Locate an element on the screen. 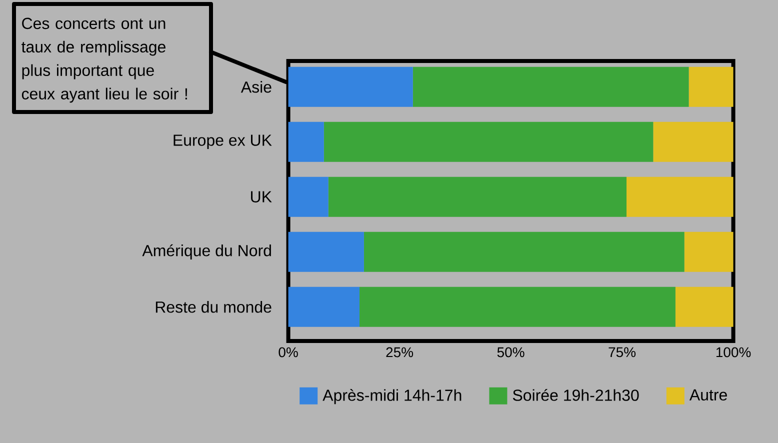  y-tick-label: UK is located at coordinates (261, 196).